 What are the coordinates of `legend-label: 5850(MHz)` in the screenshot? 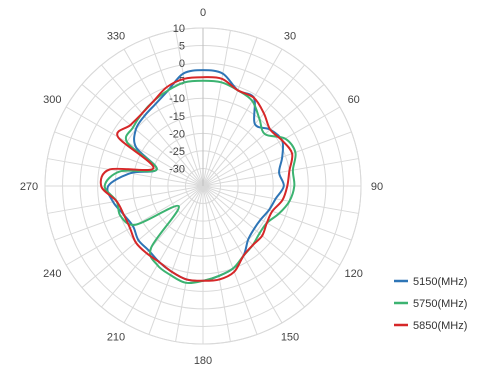 It's located at (440, 326).